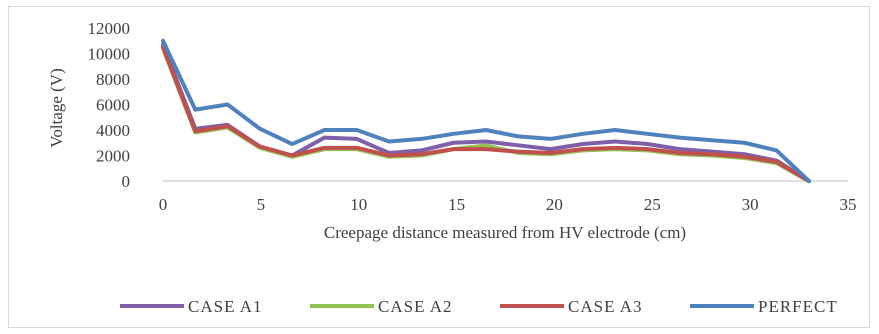 Image resolution: width=879 pixels, height=334 pixels. What do you see at coordinates (56, 107) in the screenshot?
I see `y-axis-title: Voltage (V)` at bounding box center [56, 107].